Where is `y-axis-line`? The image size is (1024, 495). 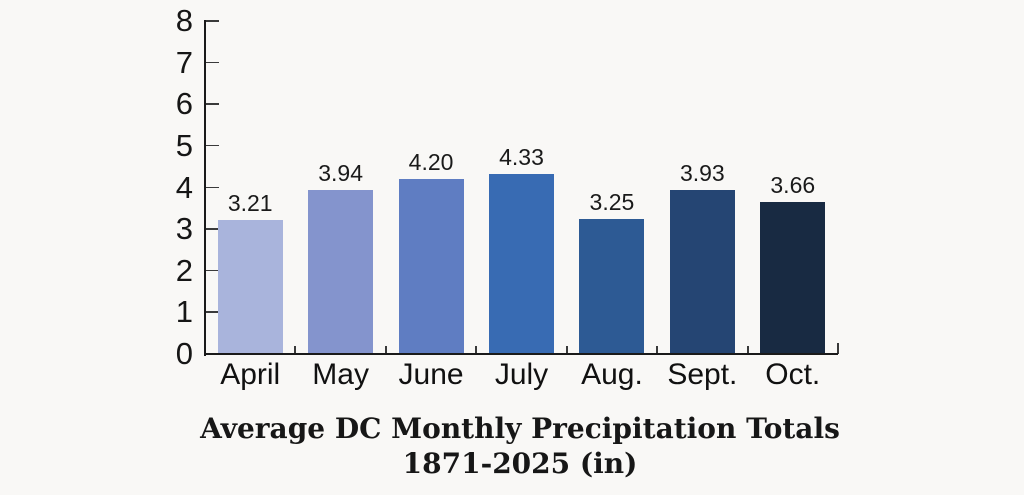
y-axis-line is located at coordinates (205, 188).